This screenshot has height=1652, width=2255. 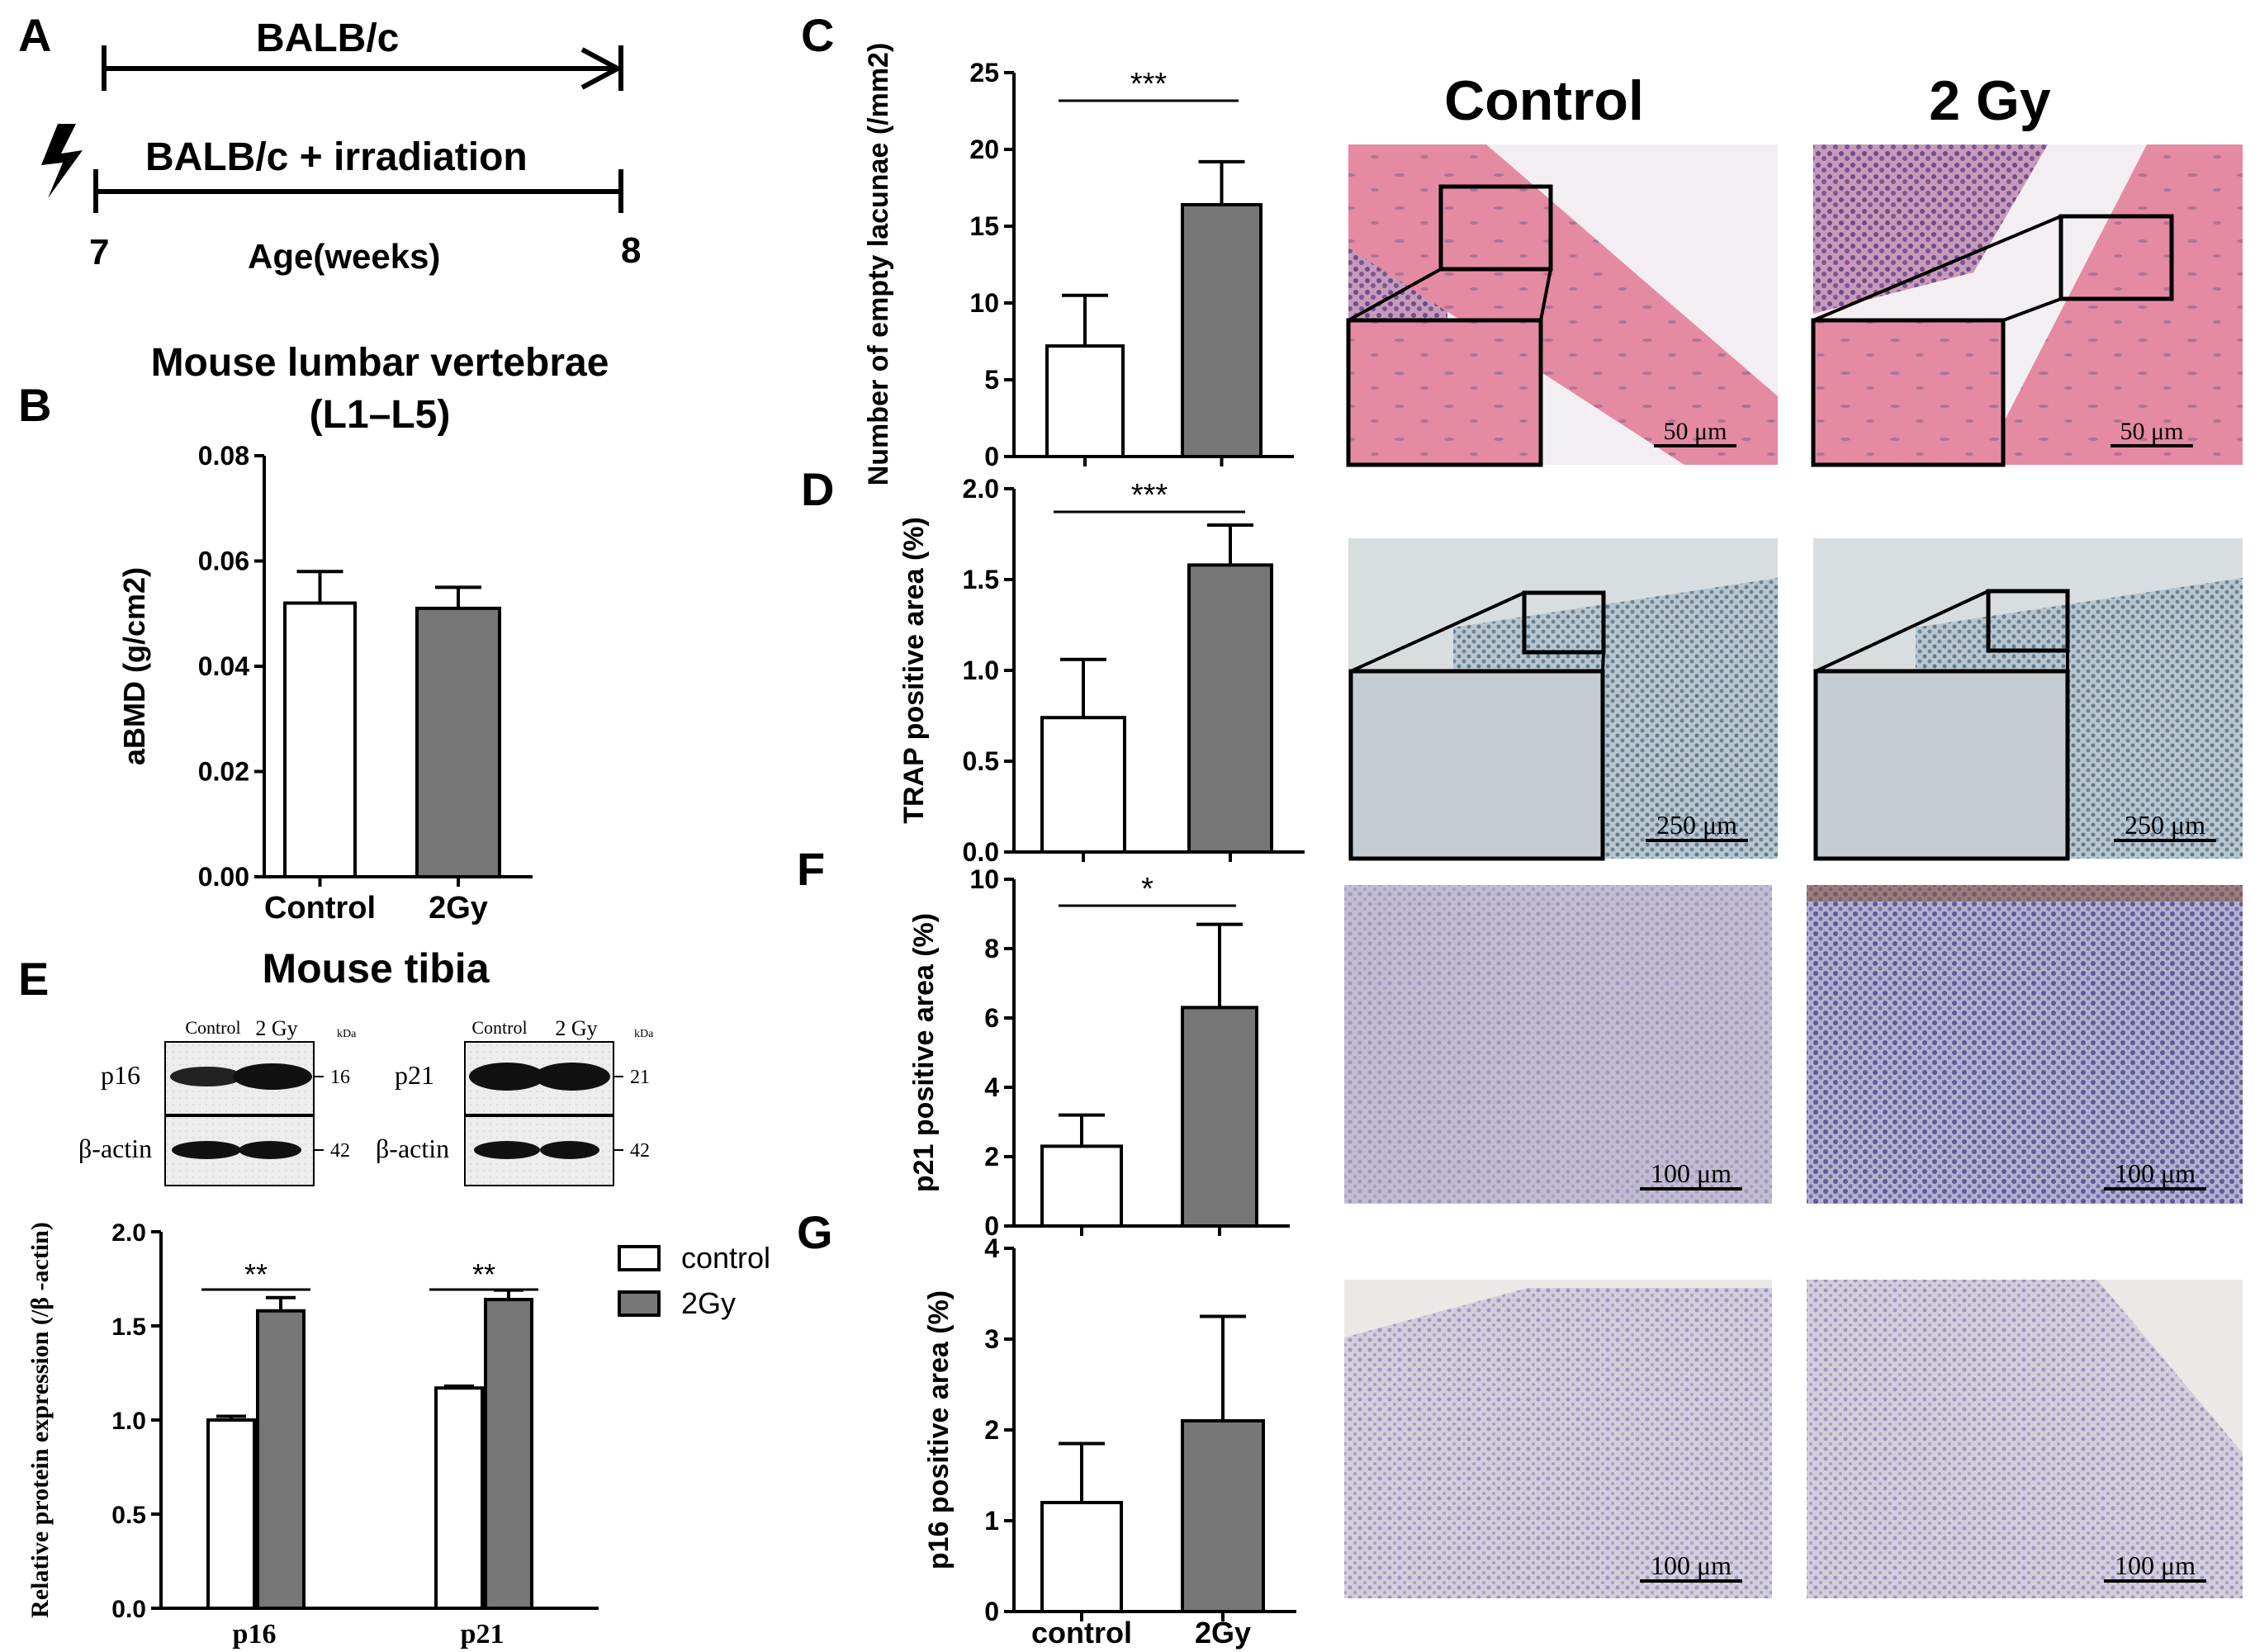 I want to click on he-stain-control-image: 50 μm, so click(x=1562, y=305).